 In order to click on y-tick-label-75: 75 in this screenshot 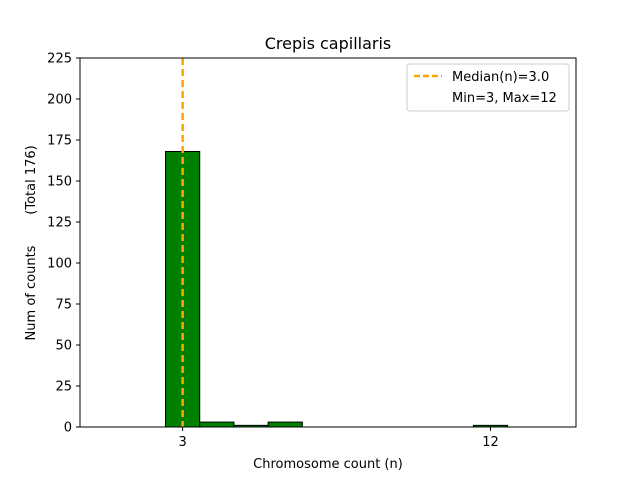, I will do `click(63, 305)`.